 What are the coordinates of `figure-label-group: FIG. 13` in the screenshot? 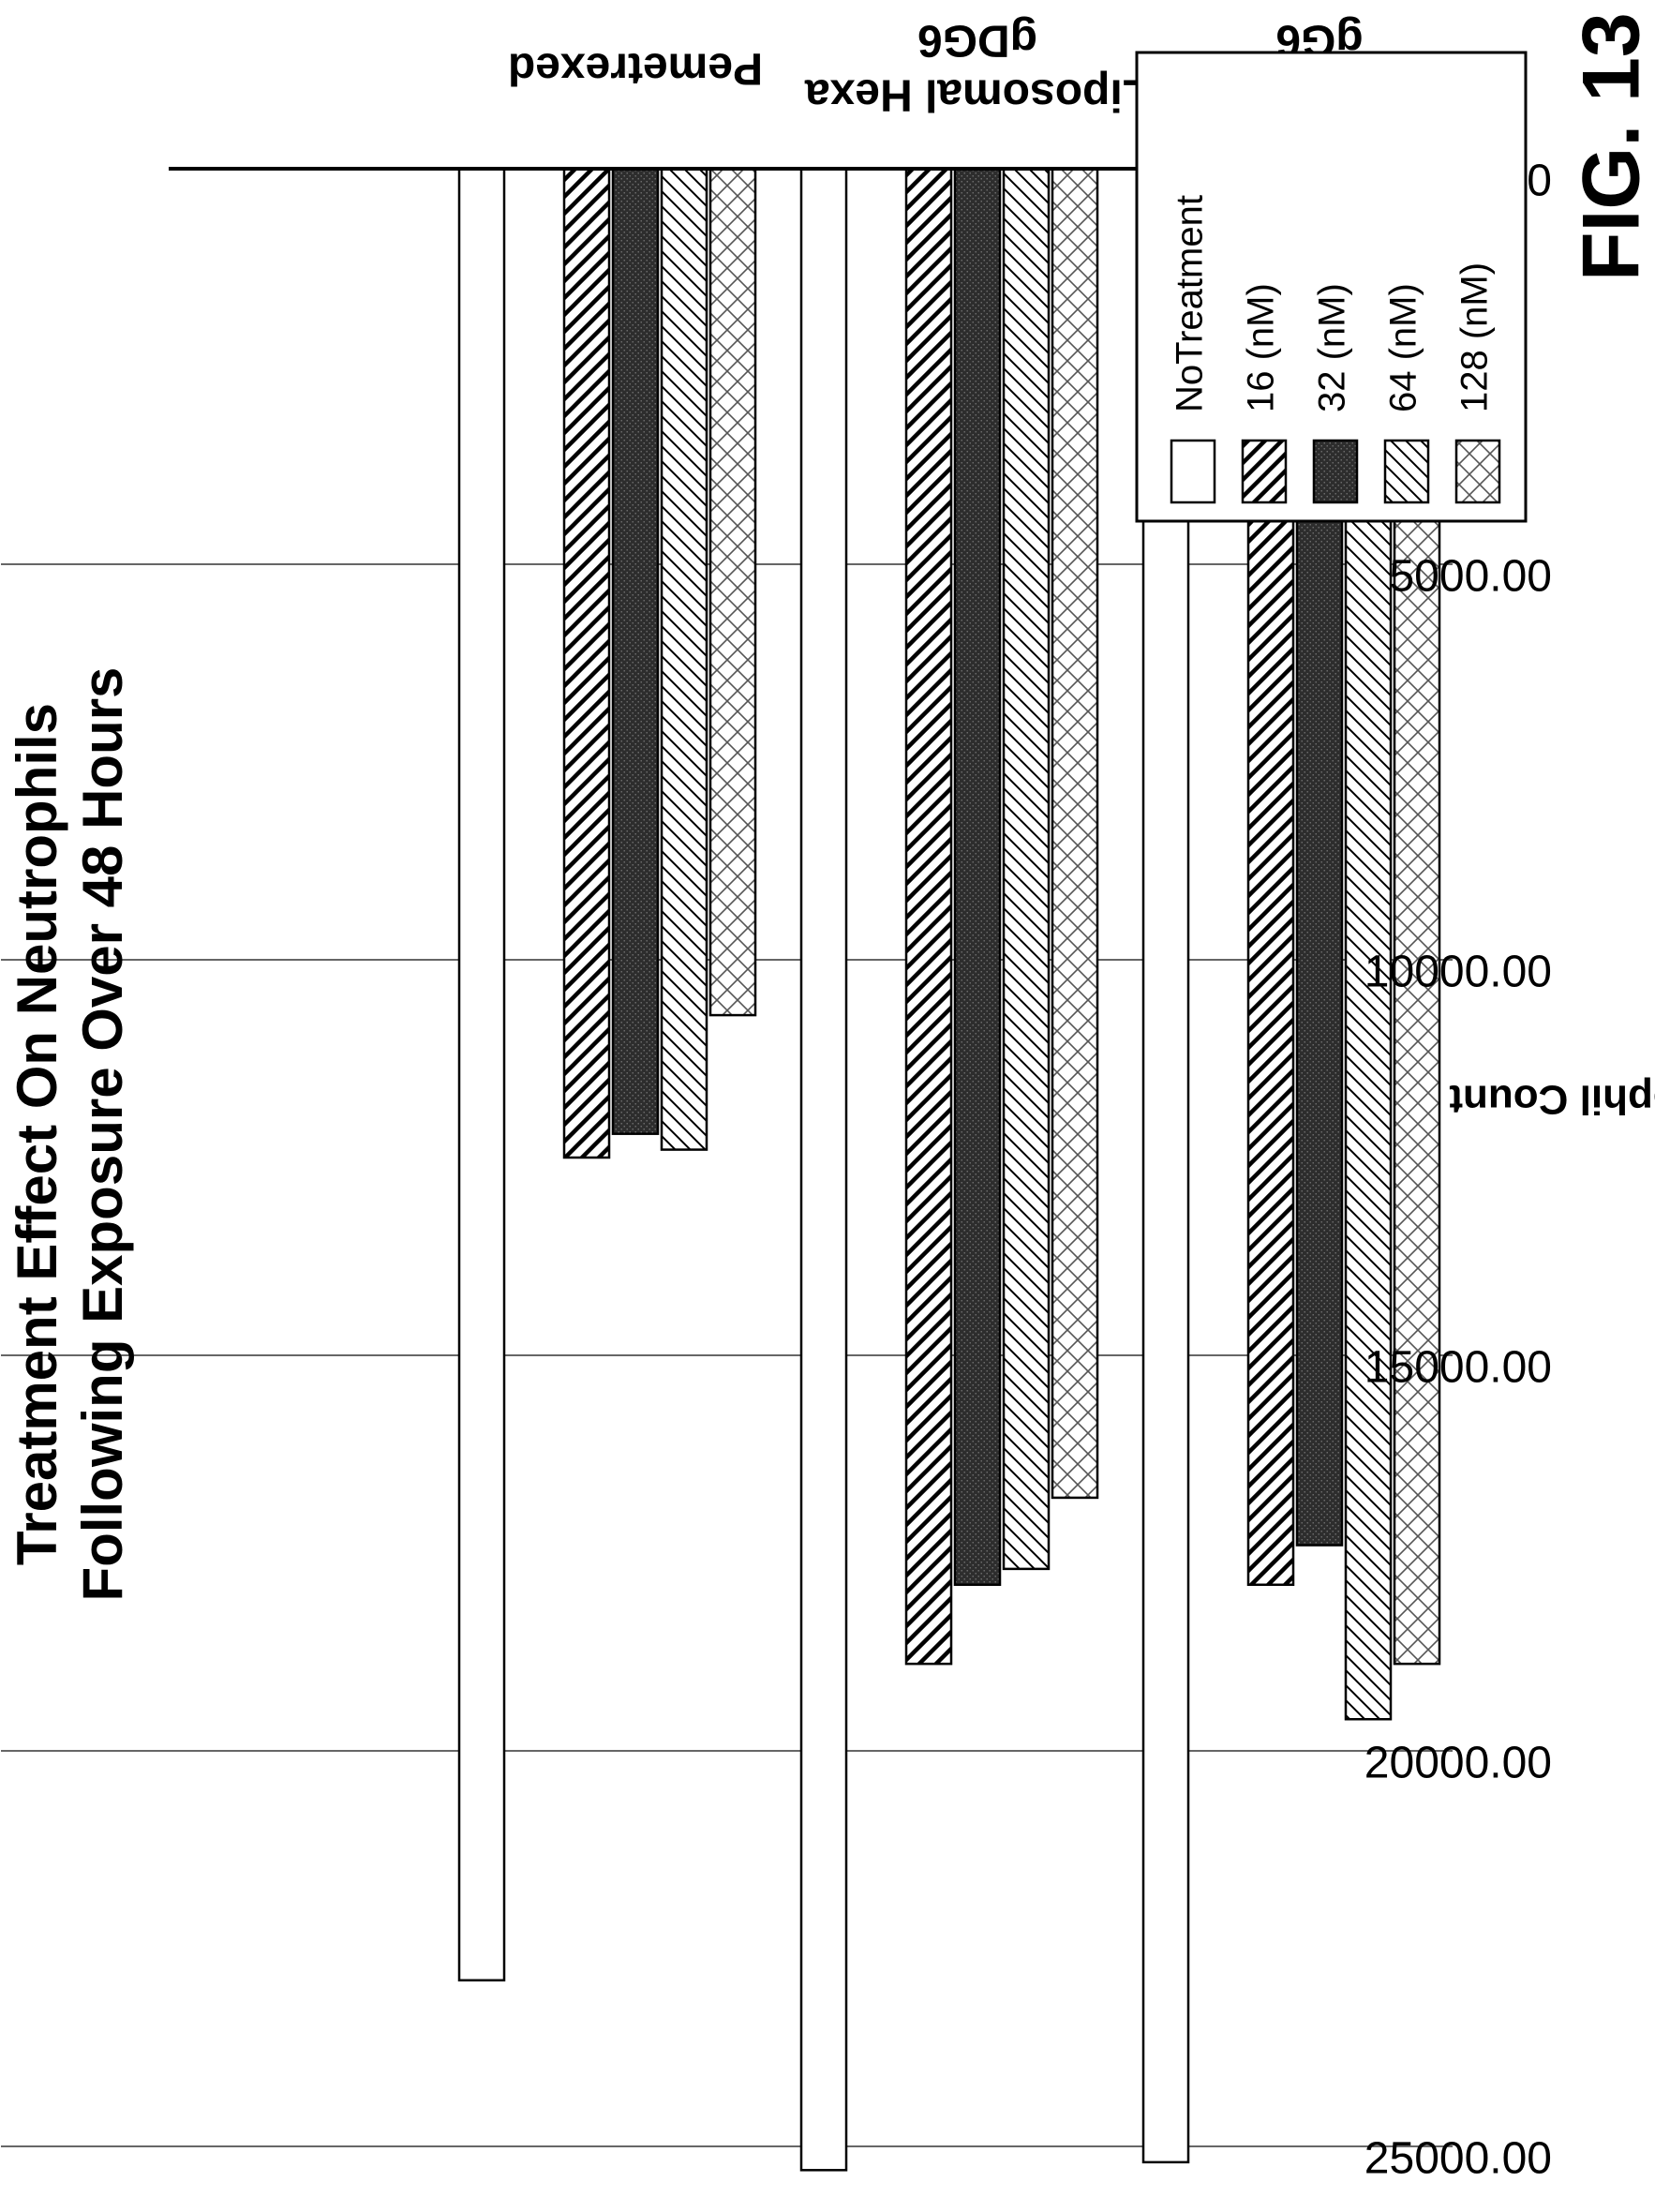 It's located at (1611, 146).